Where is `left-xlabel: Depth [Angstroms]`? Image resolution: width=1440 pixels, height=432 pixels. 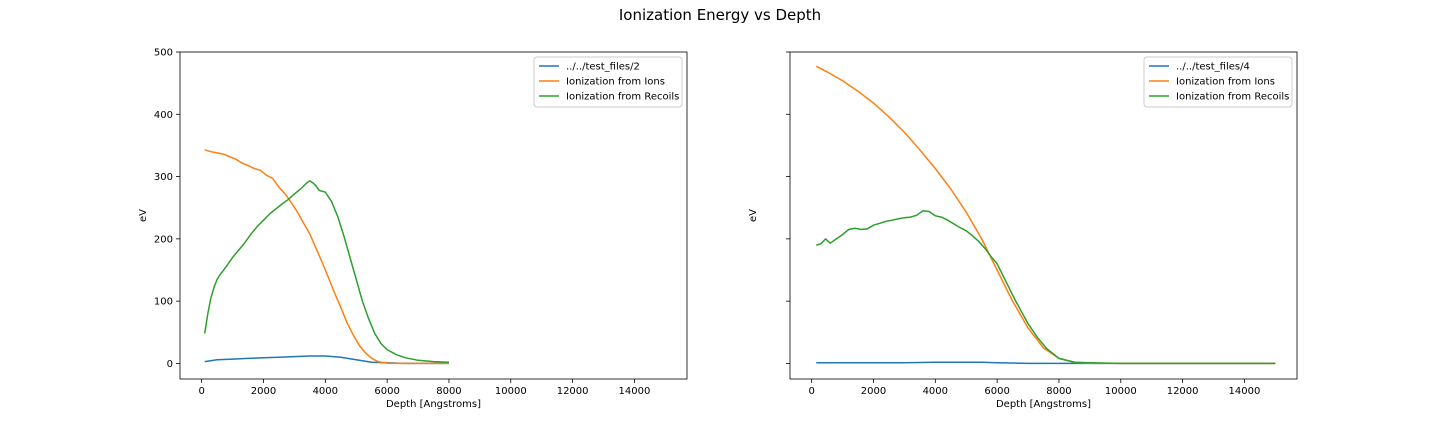
left-xlabel: Depth [Angstroms] is located at coordinates (433, 404).